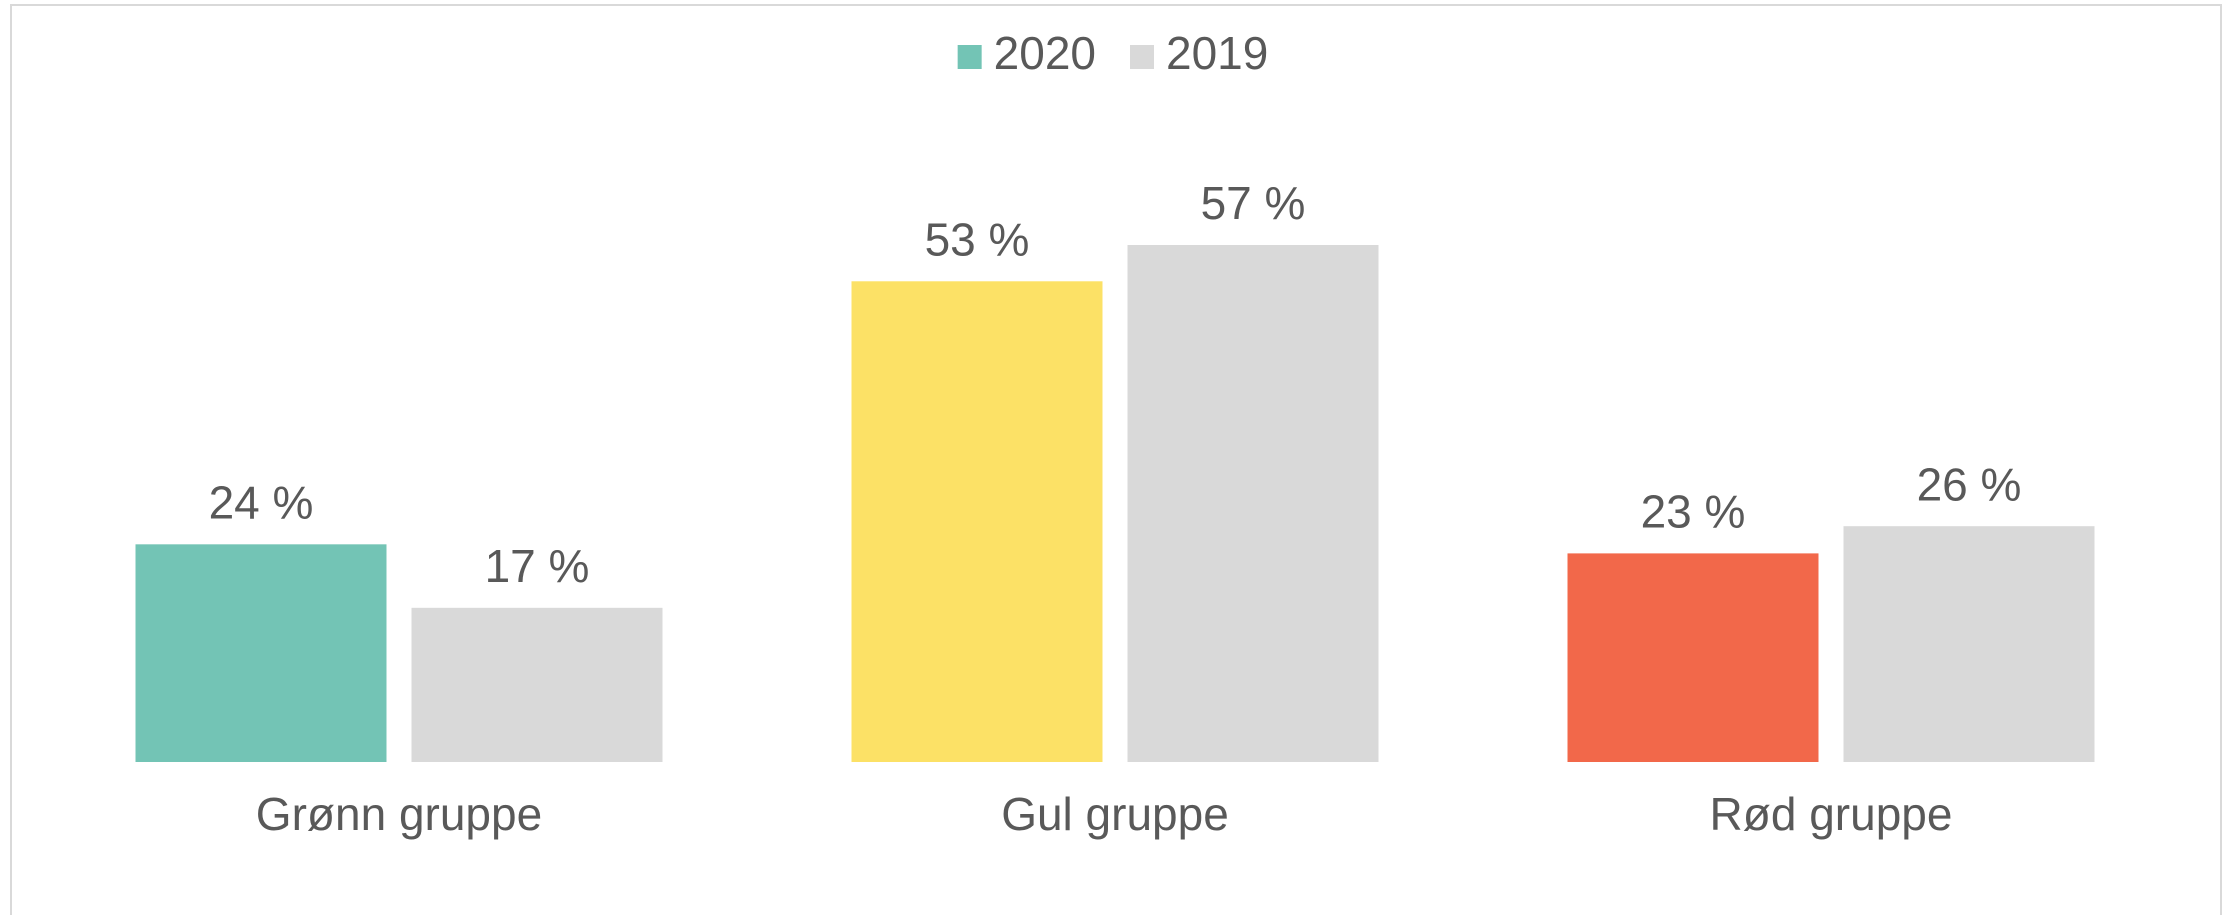 The height and width of the screenshot is (915, 2224). I want to click on data-label: 57 %, so click(1253, 203).